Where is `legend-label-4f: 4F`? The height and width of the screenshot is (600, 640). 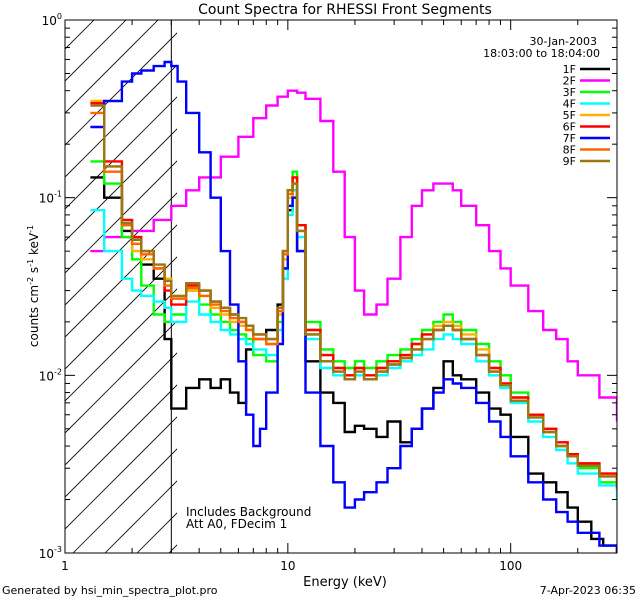 legend-label-4f: 4F is located at coordinates (569, 104).